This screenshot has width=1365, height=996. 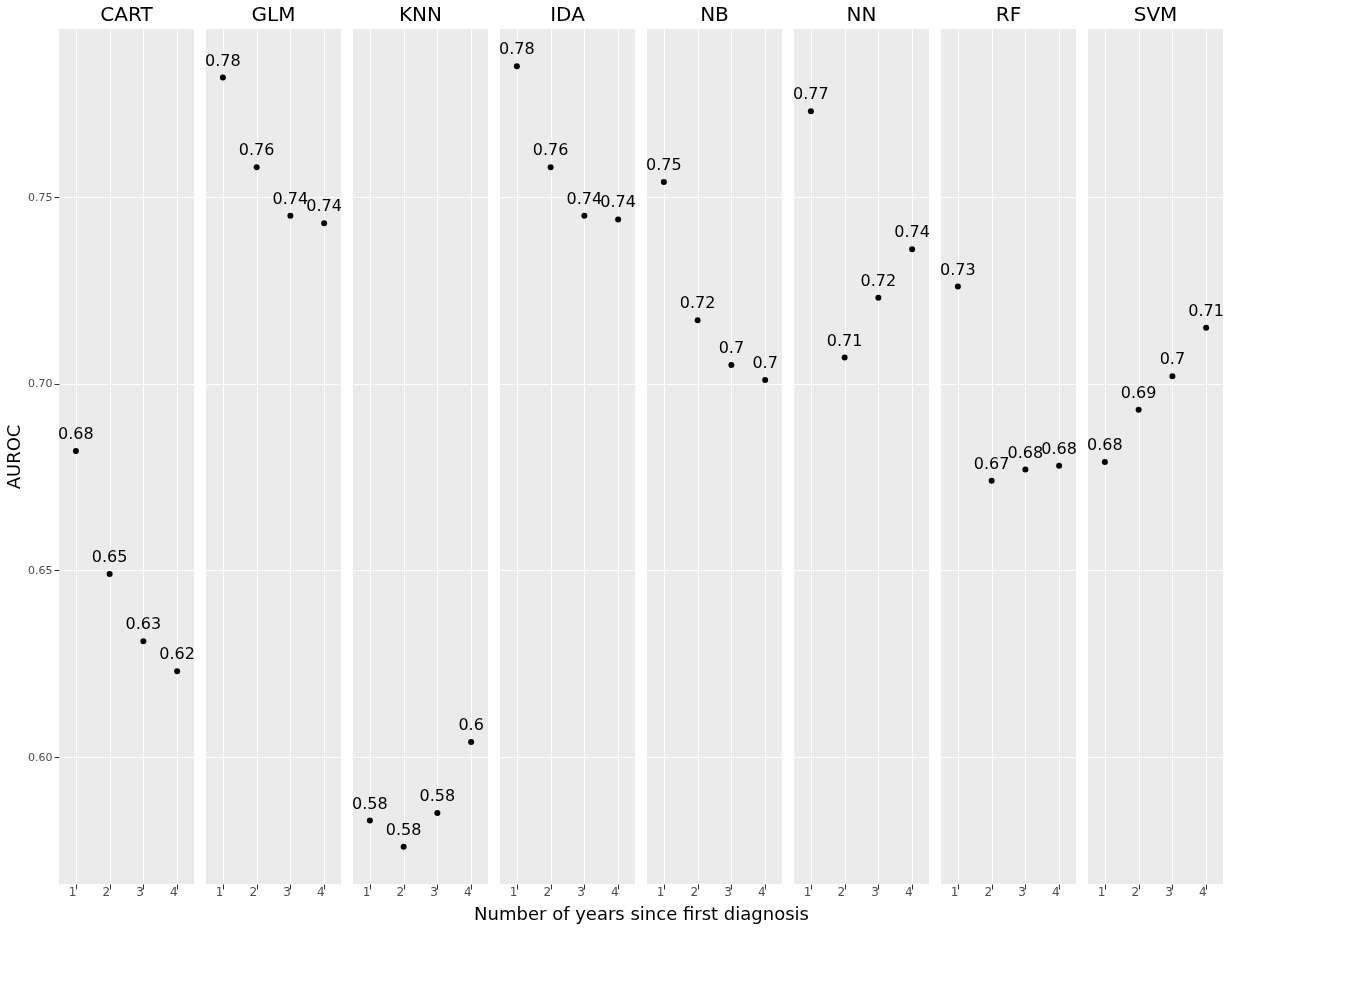 I want to click on chart-title: RF, so click(x=1008, y=14).